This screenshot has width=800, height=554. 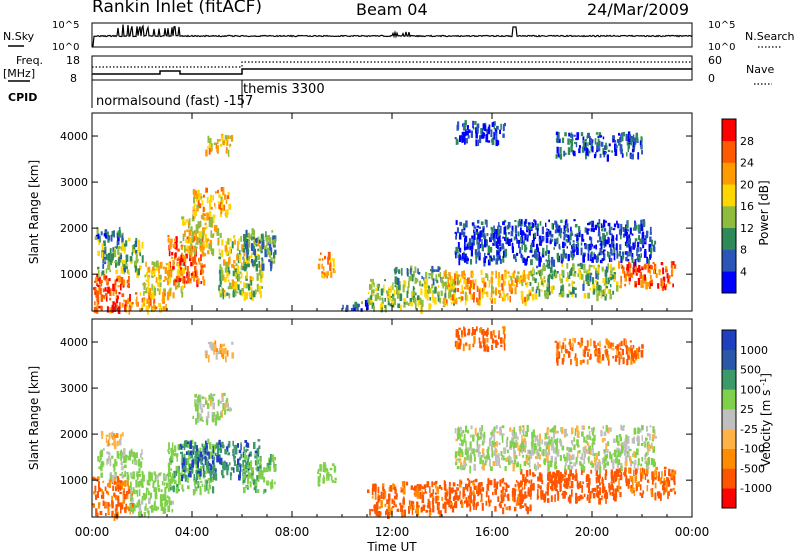 I want to click on colorbar-swatch, so click(x=729, y=217).